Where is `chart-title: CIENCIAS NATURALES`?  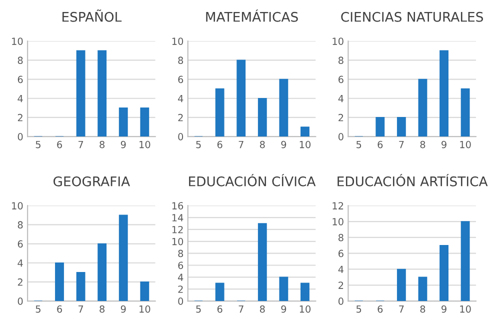
chart-title: CIENCIAS NATURALES is located at coordinates (412, 17).